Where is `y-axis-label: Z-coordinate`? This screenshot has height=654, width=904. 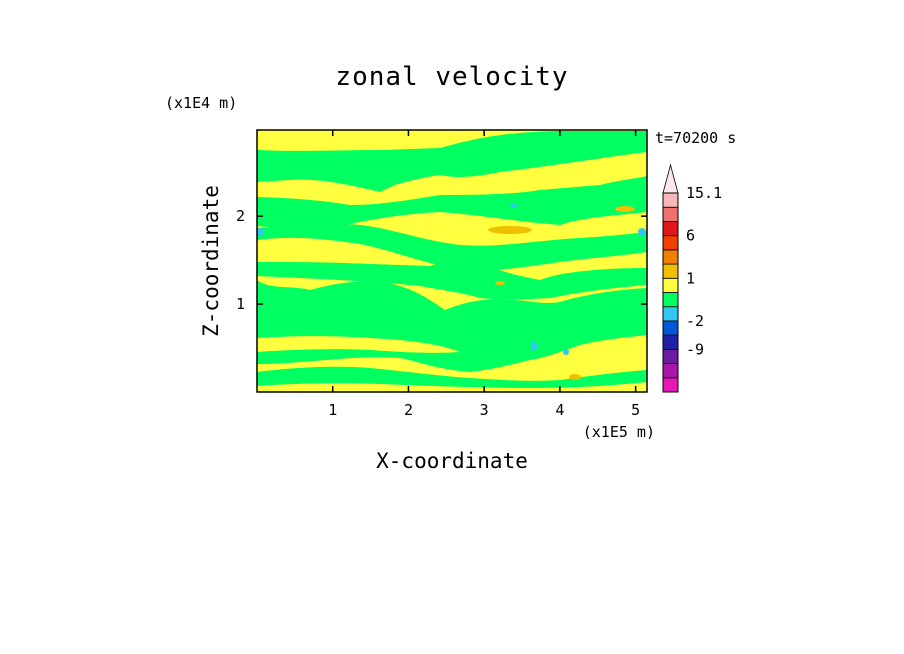 y-axis-label: Z-coordinate is located at coordinates (211, 261).